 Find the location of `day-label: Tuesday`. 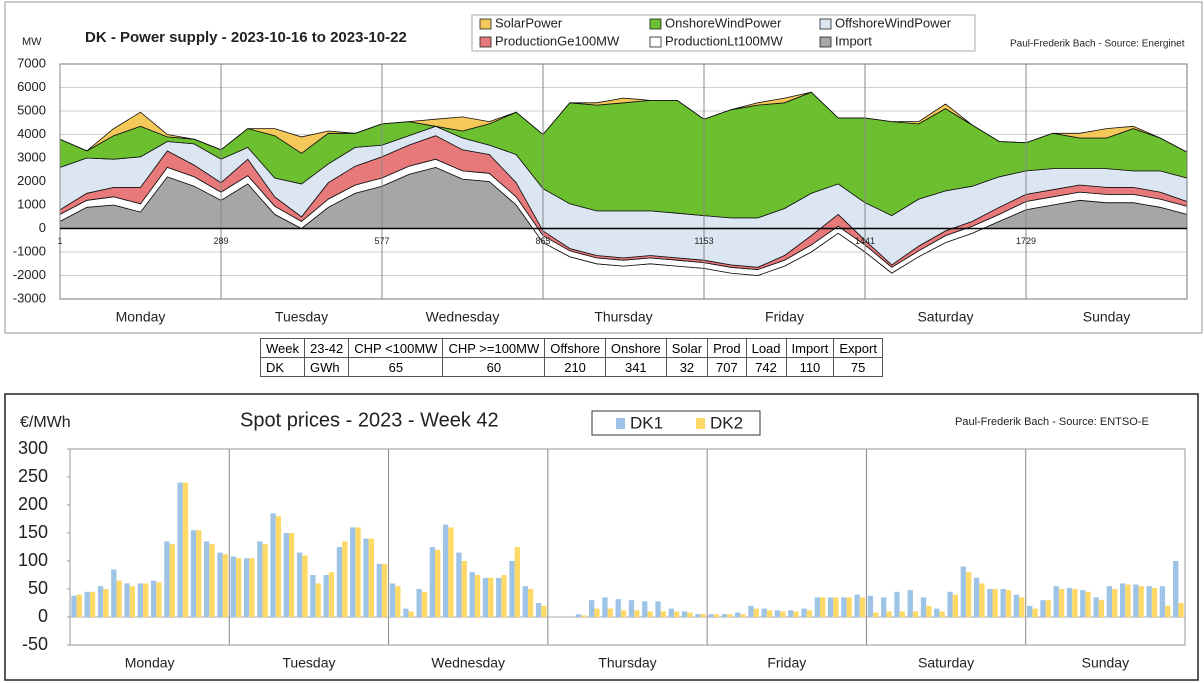

day-label: Tuesday is located at coordinates (301, 317).